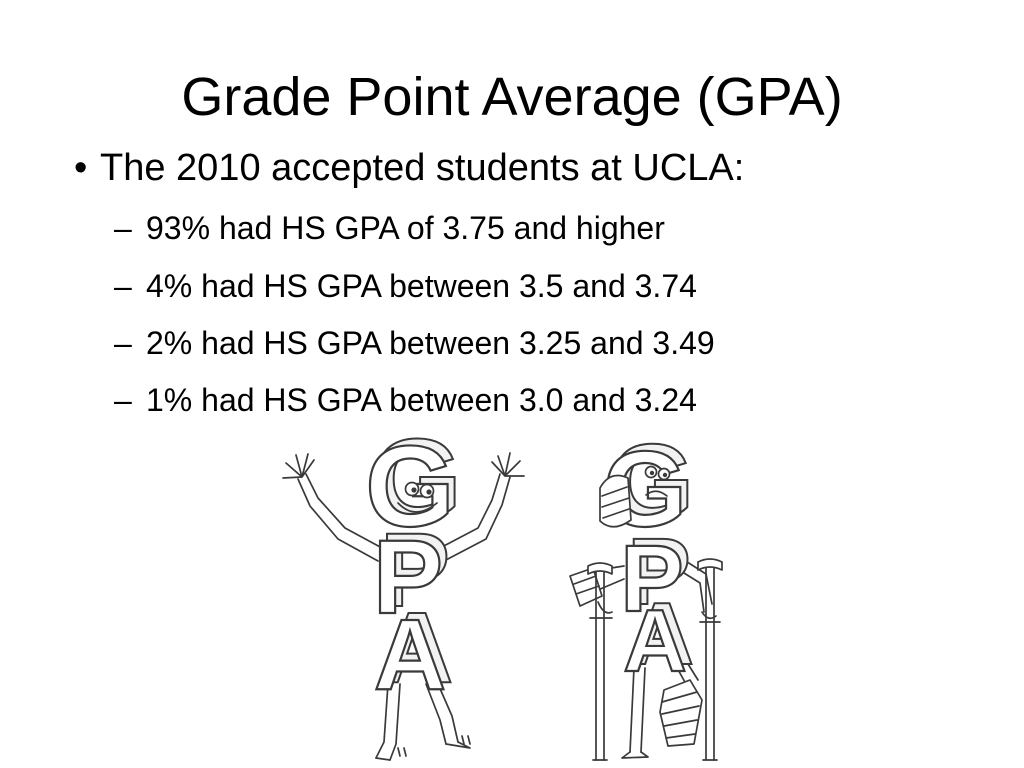  Describe the element at coordinates (615, 501) in the screenshot. I see `head-bandage` at that location.